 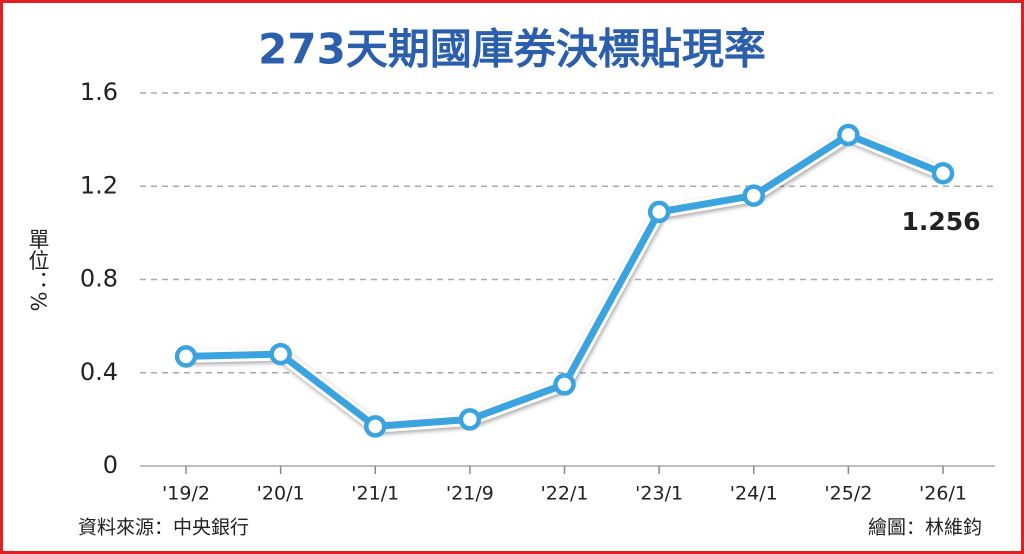 What do you see at coordinates (99, 185) in the screenshot?
I see `y-tick-label: 1.2` at bounding box center [99, 185].